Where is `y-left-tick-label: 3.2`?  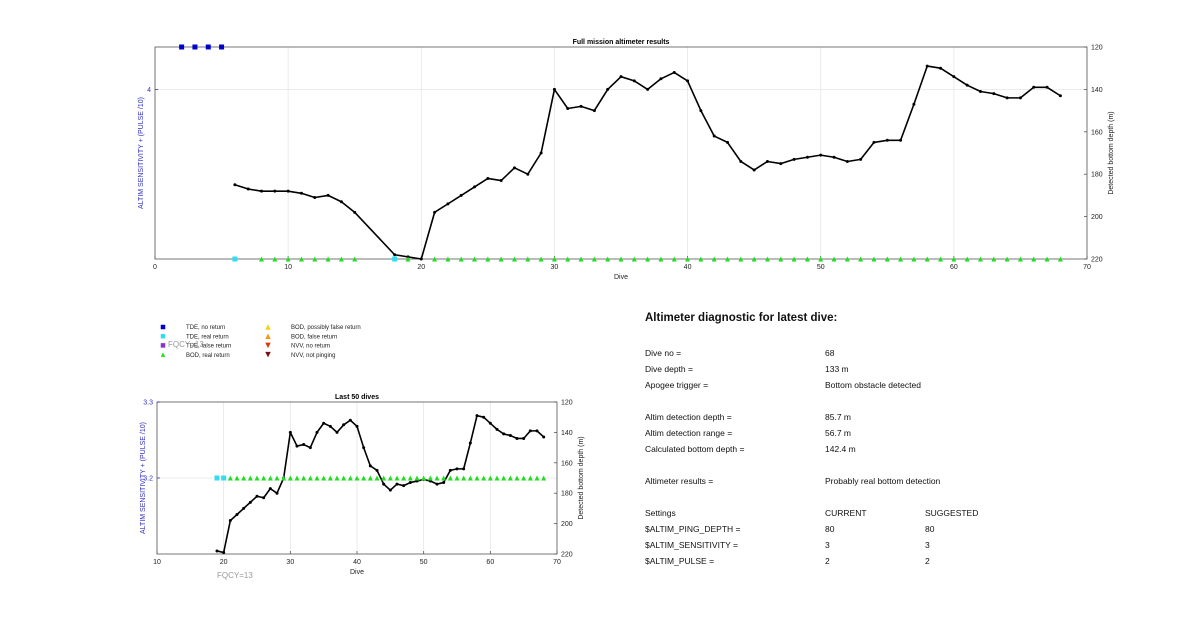
y-left-tick-label: 3.2 is located at coordinates (148, 479).